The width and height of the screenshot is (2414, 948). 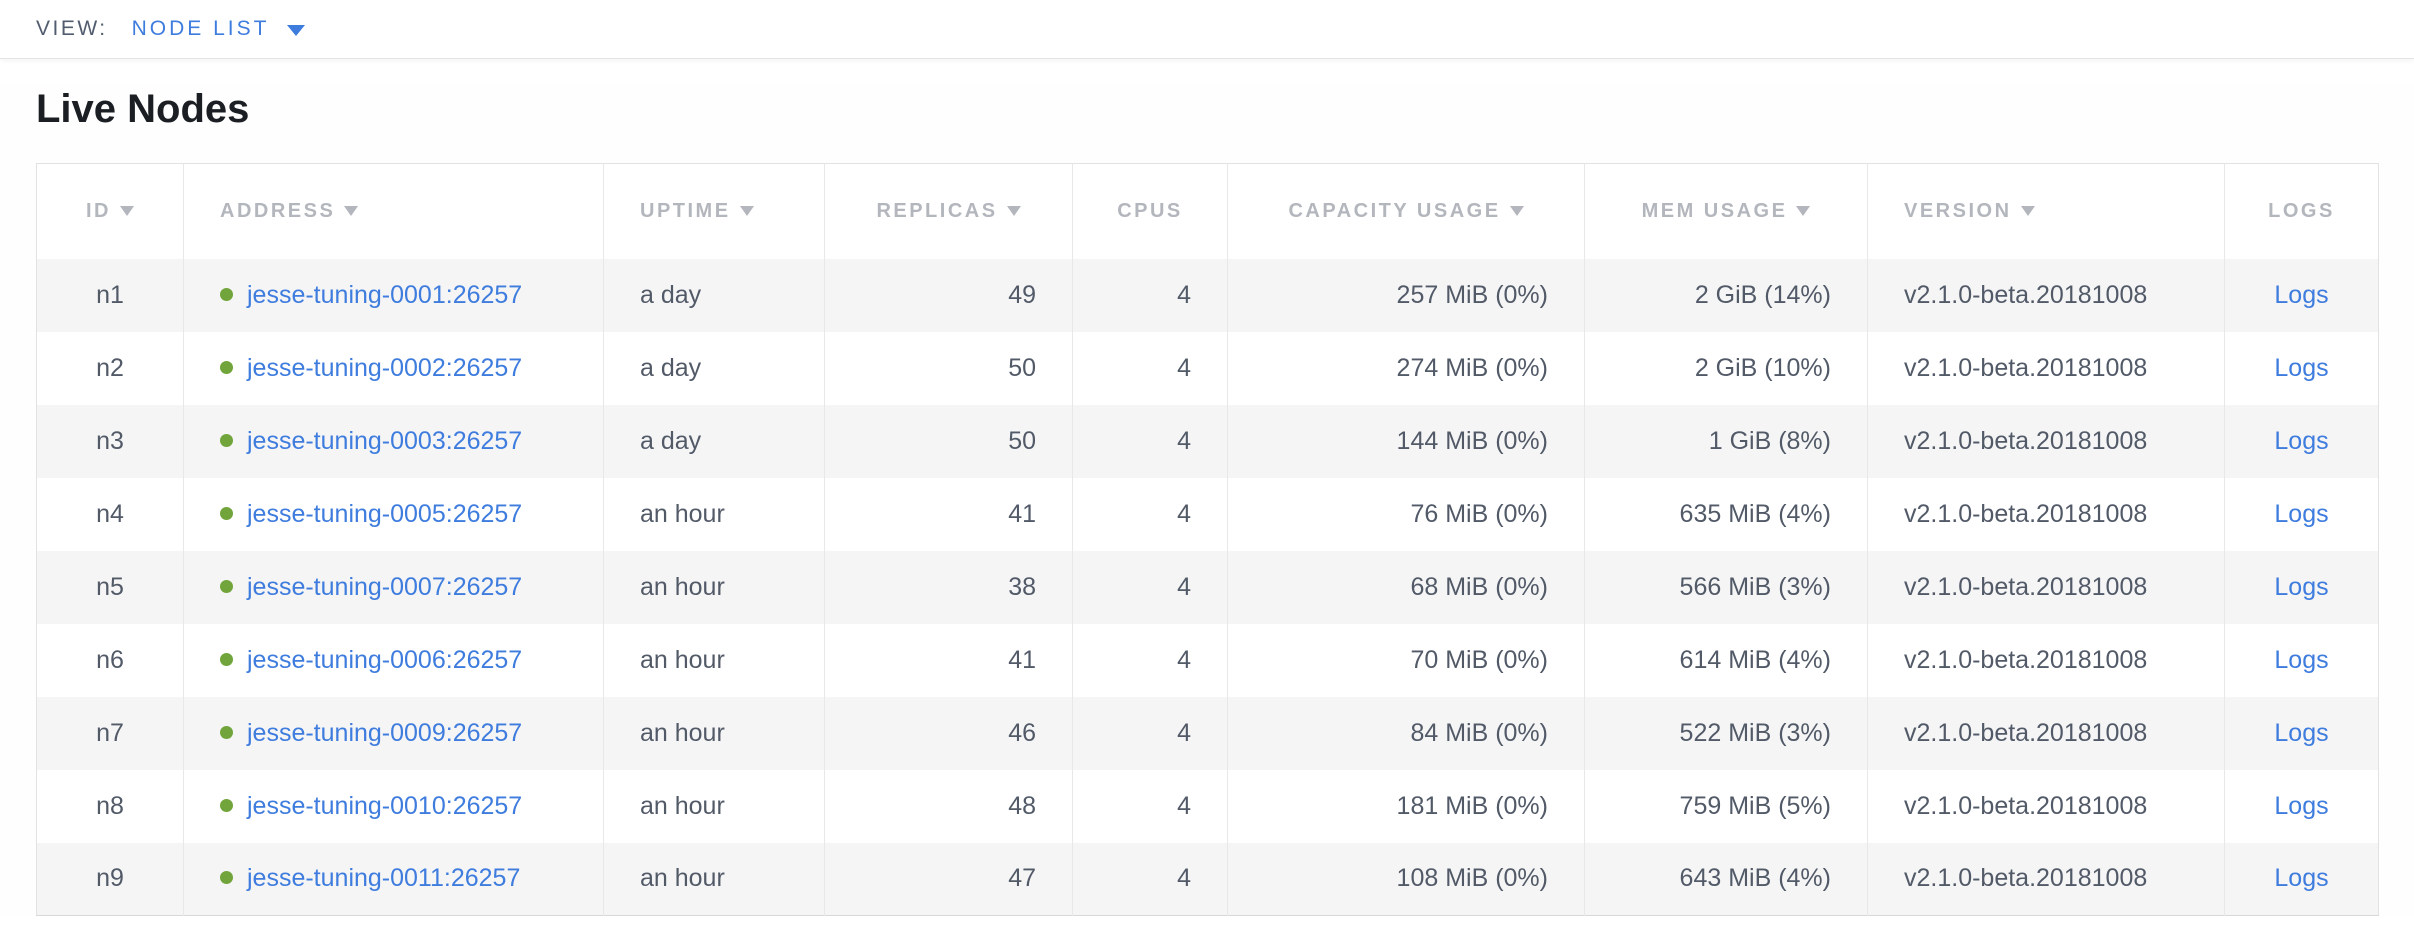 I want to click on mem-usage-cell: 614 MiB (4%), so click(x=1726, y=660).